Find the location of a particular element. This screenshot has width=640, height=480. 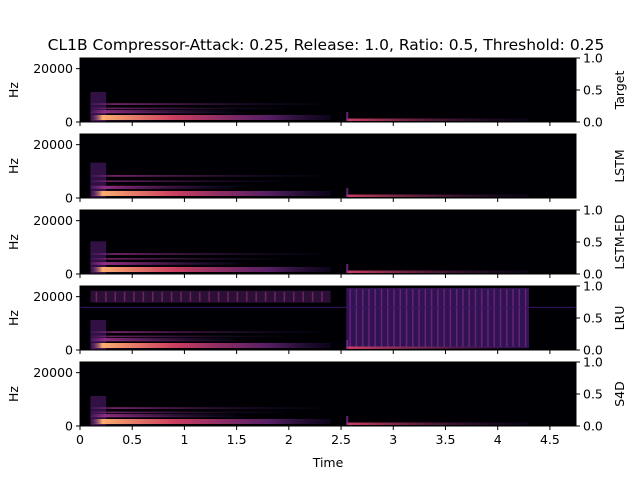

x-axis-label: Time is located at coordinates (328, 462).